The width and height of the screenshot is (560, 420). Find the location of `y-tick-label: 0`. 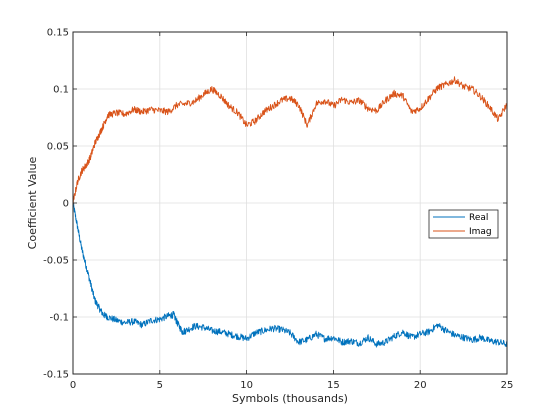

y-tick-label: 0 is located at coordinates (66, 204).